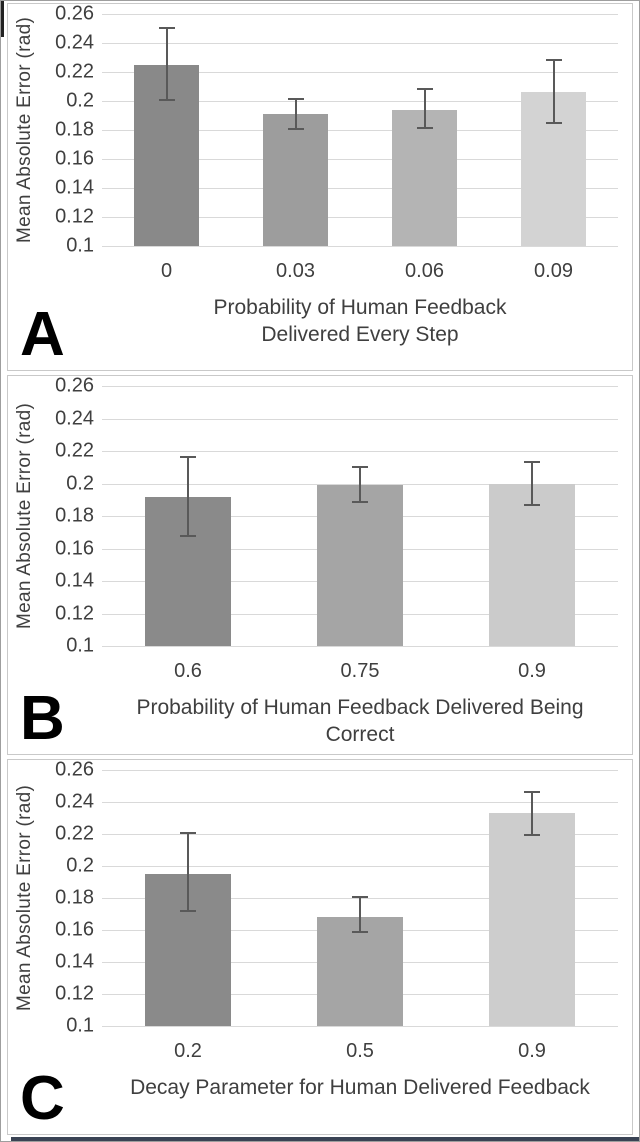 The width and height of the screenshot is (640, 1142). I want to click on y-tick-label: 0.24, so click(74, 801).